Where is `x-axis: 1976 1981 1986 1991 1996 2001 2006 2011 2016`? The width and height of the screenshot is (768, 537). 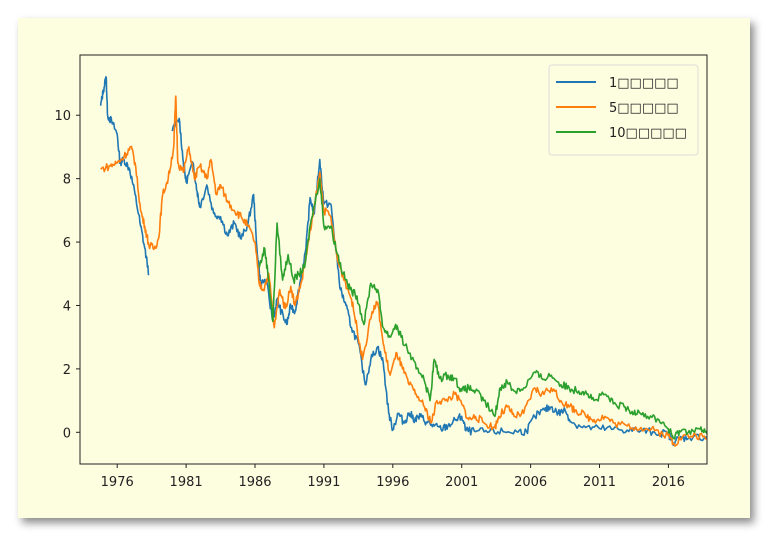 x-axis: 1976 1981 1986 1991 1996 2001 2006 2011 2016 is located at coordinates (393, 477).